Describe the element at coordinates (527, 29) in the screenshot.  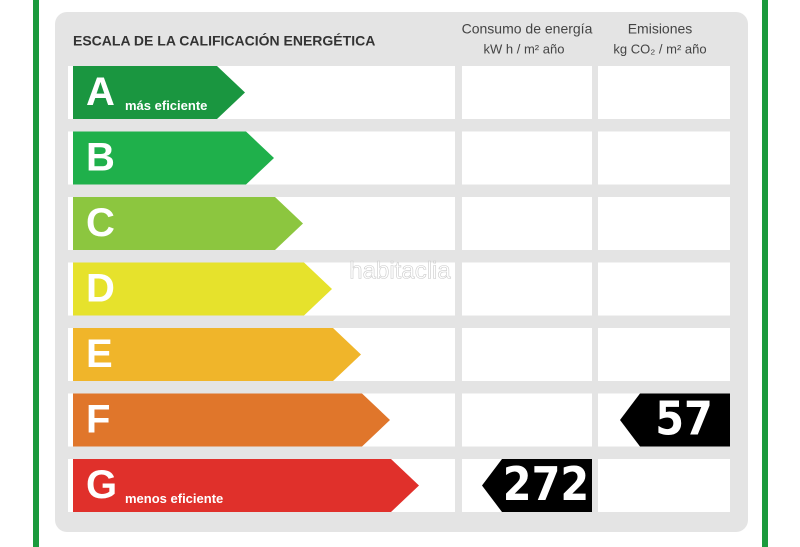
I see `column-title: Consumo de energía` at that location.